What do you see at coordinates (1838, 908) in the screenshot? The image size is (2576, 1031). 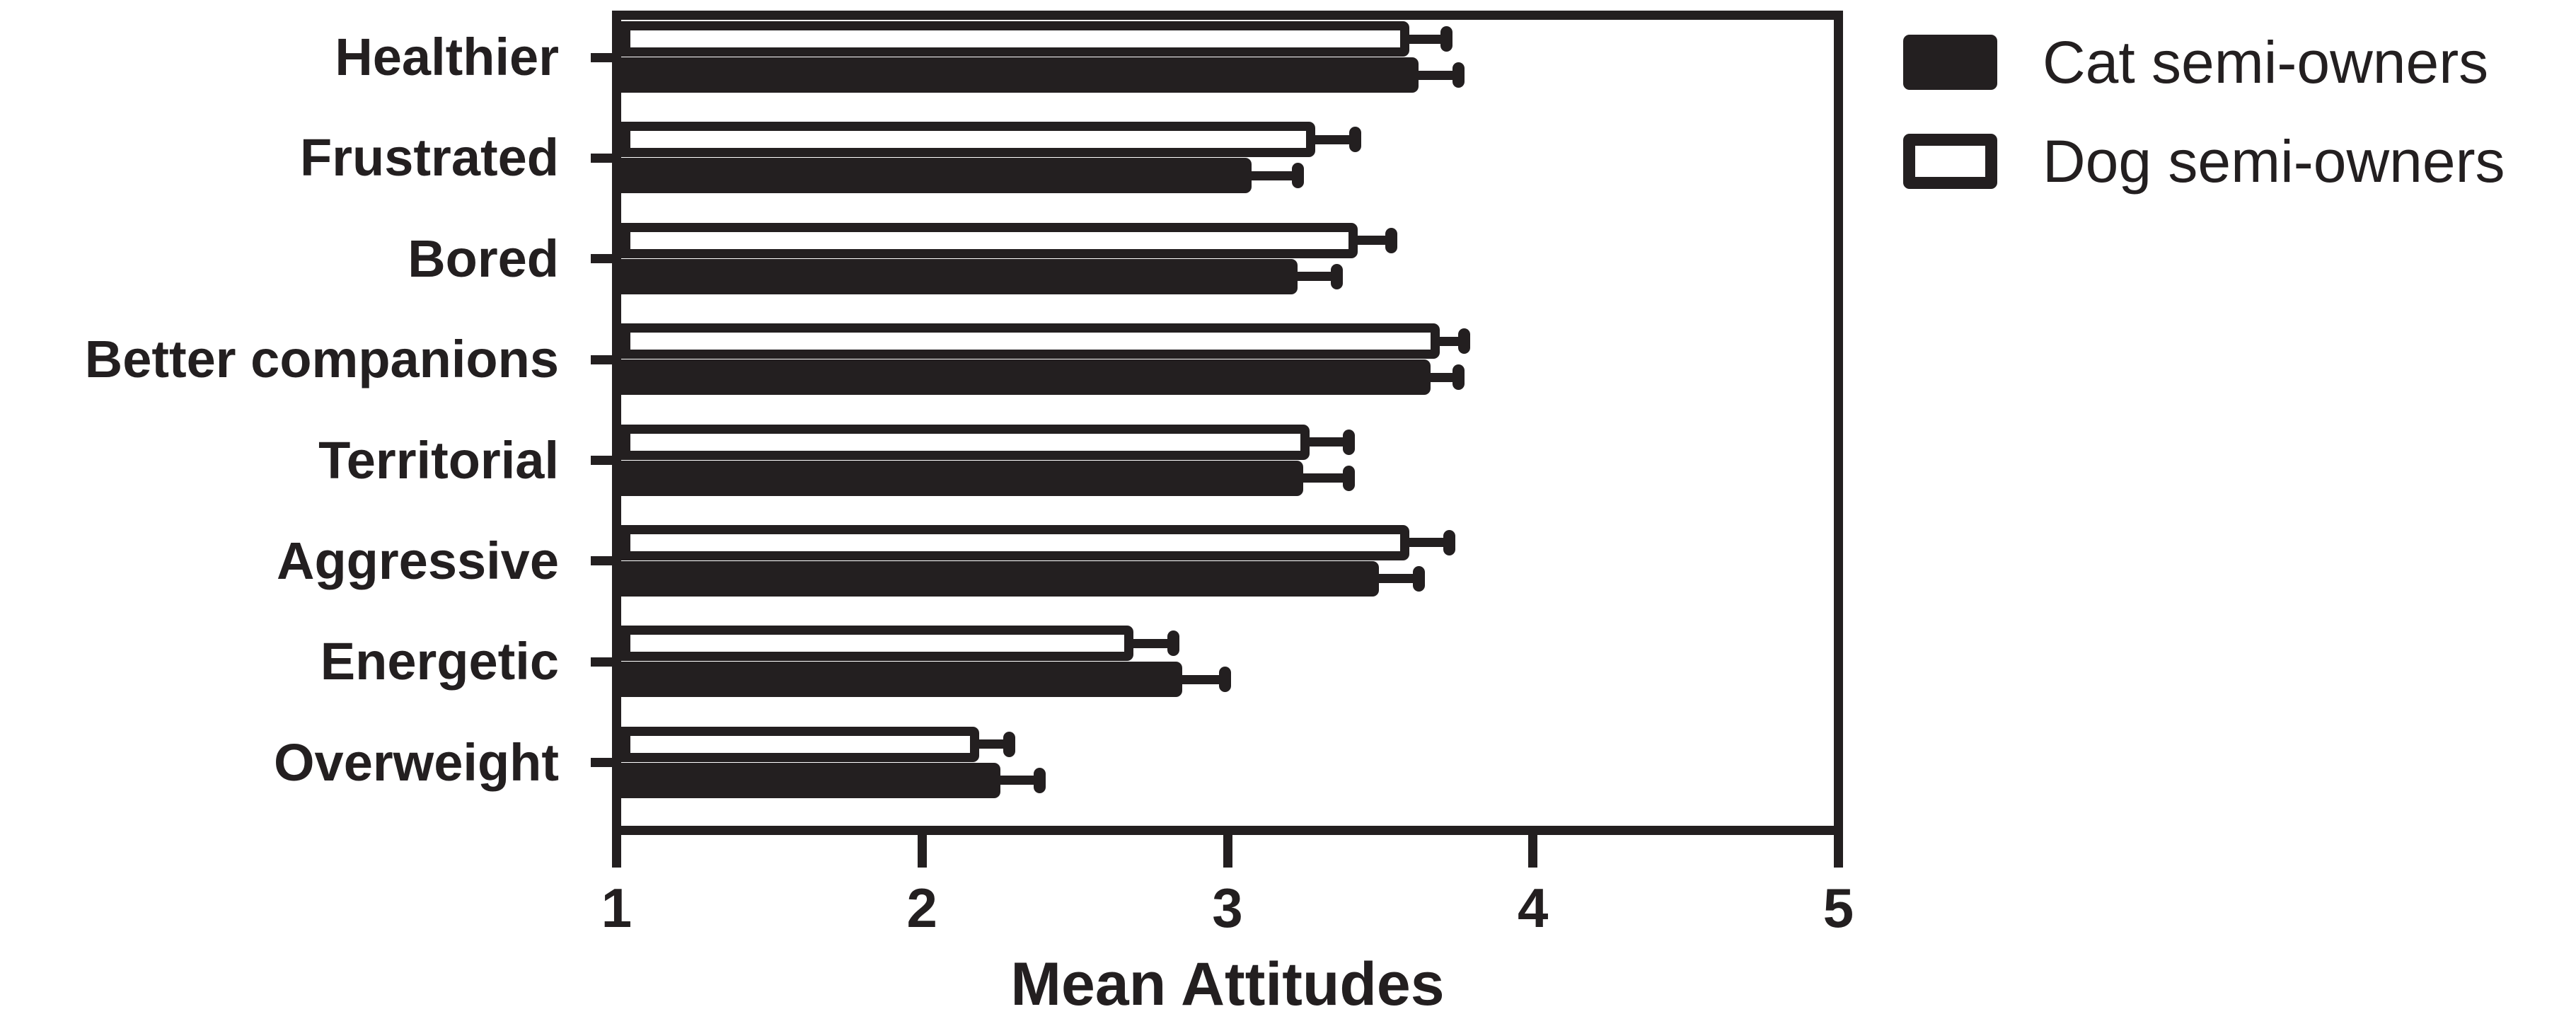 I see `x-axis-tick-label: 5` at bounding box center [1838, 908].